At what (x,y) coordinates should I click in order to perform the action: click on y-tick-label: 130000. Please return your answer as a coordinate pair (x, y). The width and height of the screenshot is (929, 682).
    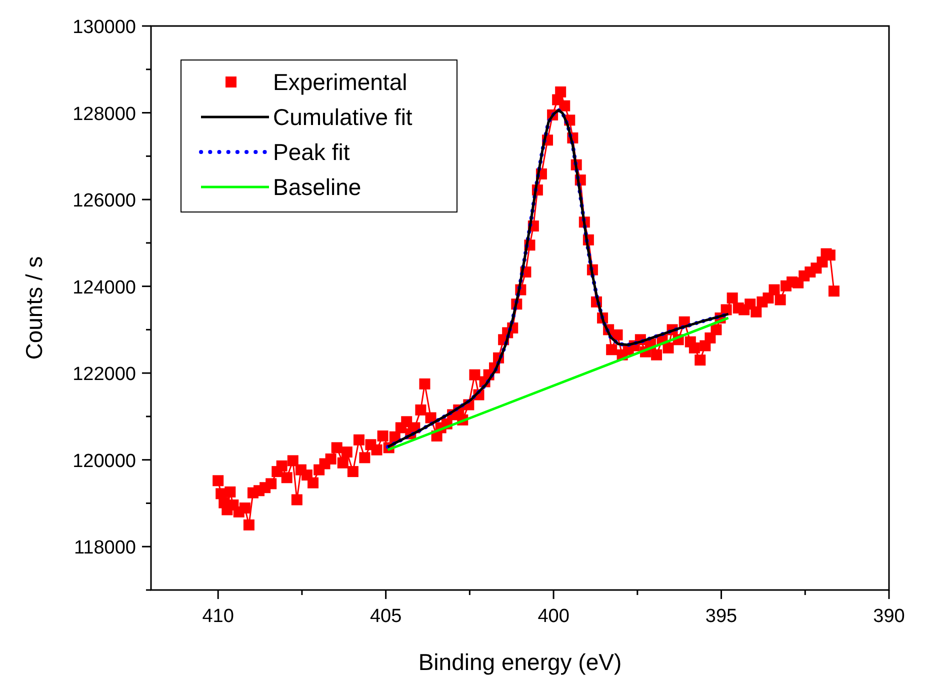
    Looking at the image, I should click on (104, 27).